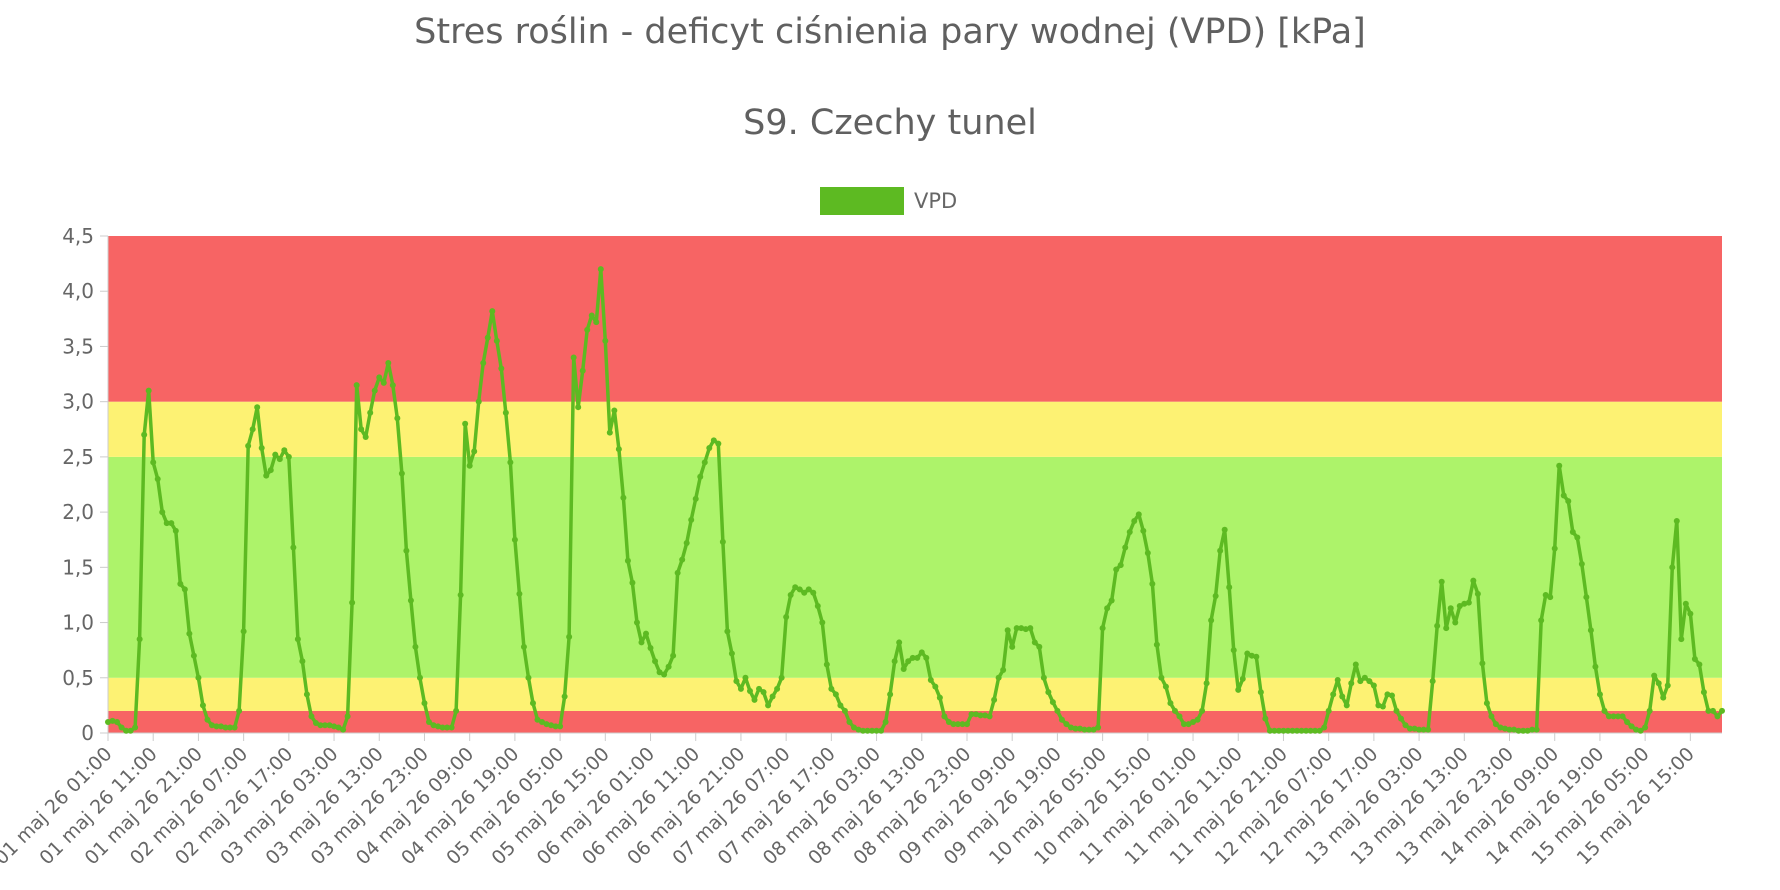 The image size is (1780, 890). What do you see at coordinates (862, 201) in the screenshot?
I see `legend-swatch-vpd` at bounding box center [862, 201].